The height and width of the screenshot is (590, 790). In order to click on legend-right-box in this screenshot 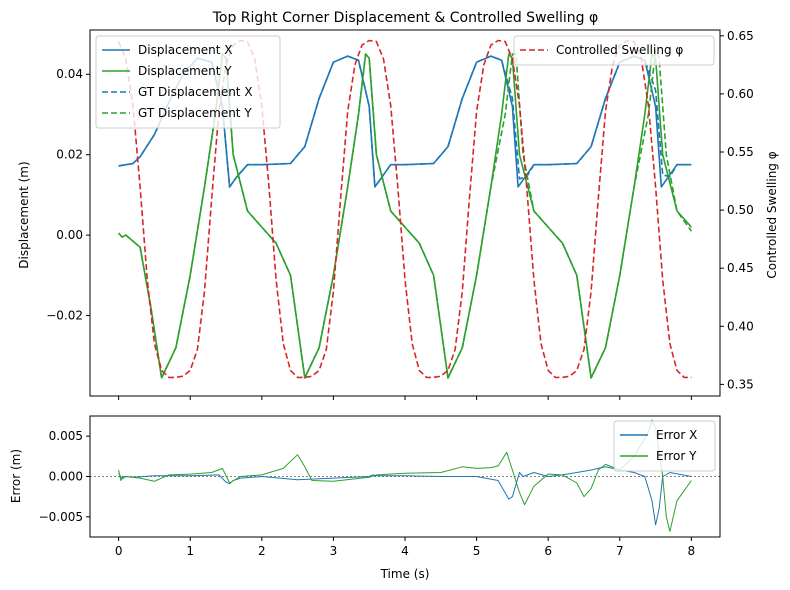, I will do `click(614, 50)`.